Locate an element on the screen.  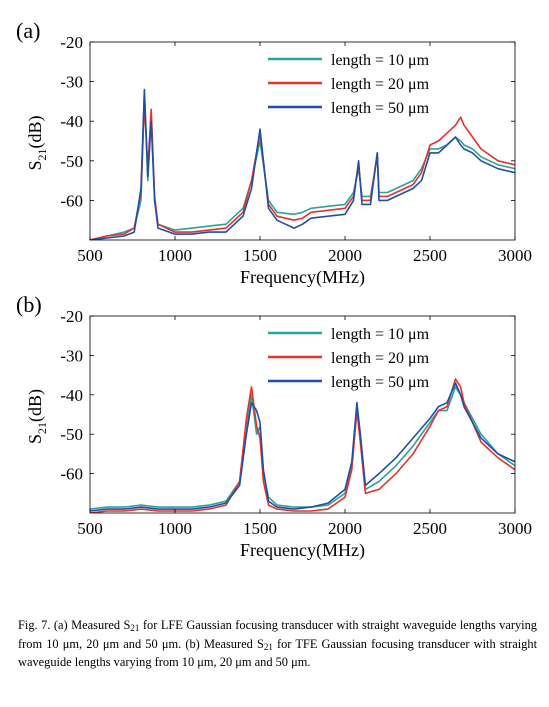
caption-subscript-2: 21 is located at coordinates (268, 646).